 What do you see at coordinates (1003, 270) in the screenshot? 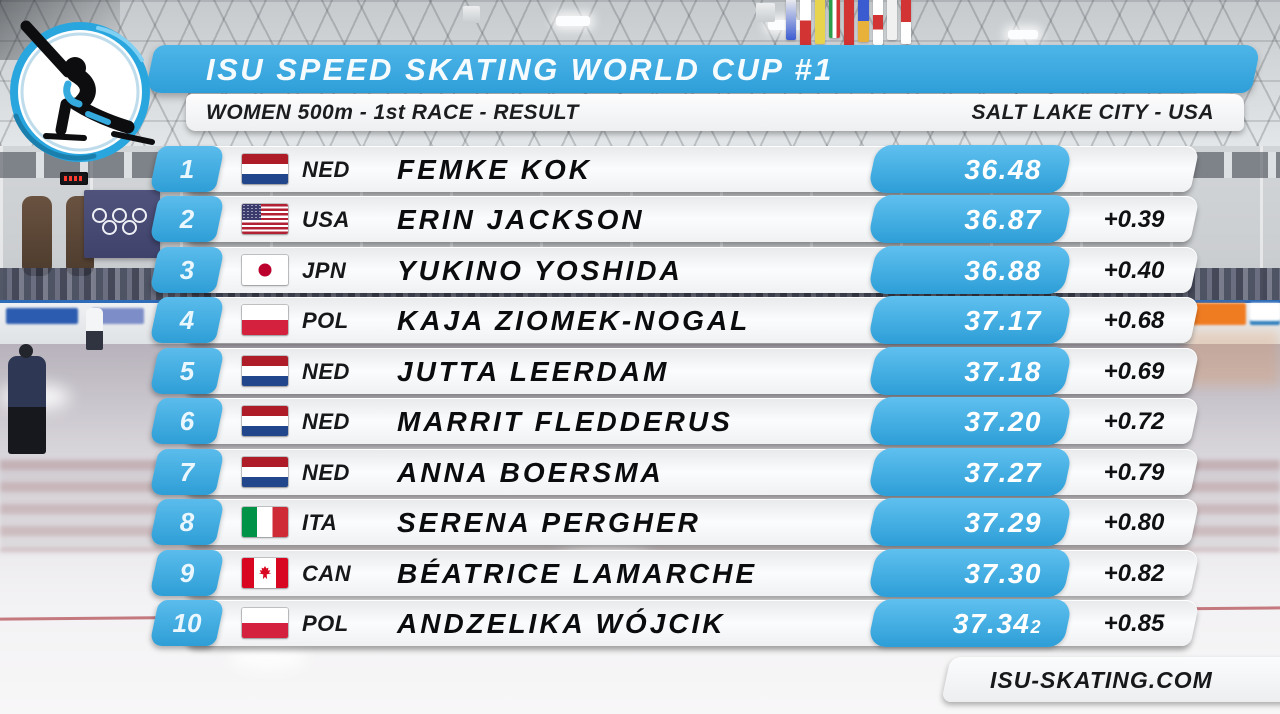
I see `time-value: 36.88` at bounding box center [1003, 270].